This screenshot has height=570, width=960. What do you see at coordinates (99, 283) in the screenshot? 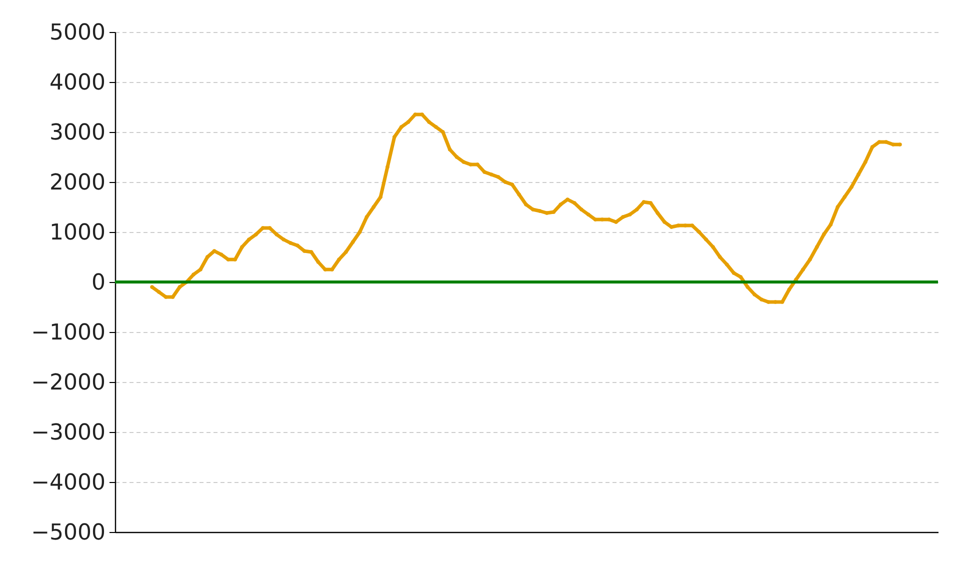
I see `y-tick-label: 0` at bounding box center [99, 283].